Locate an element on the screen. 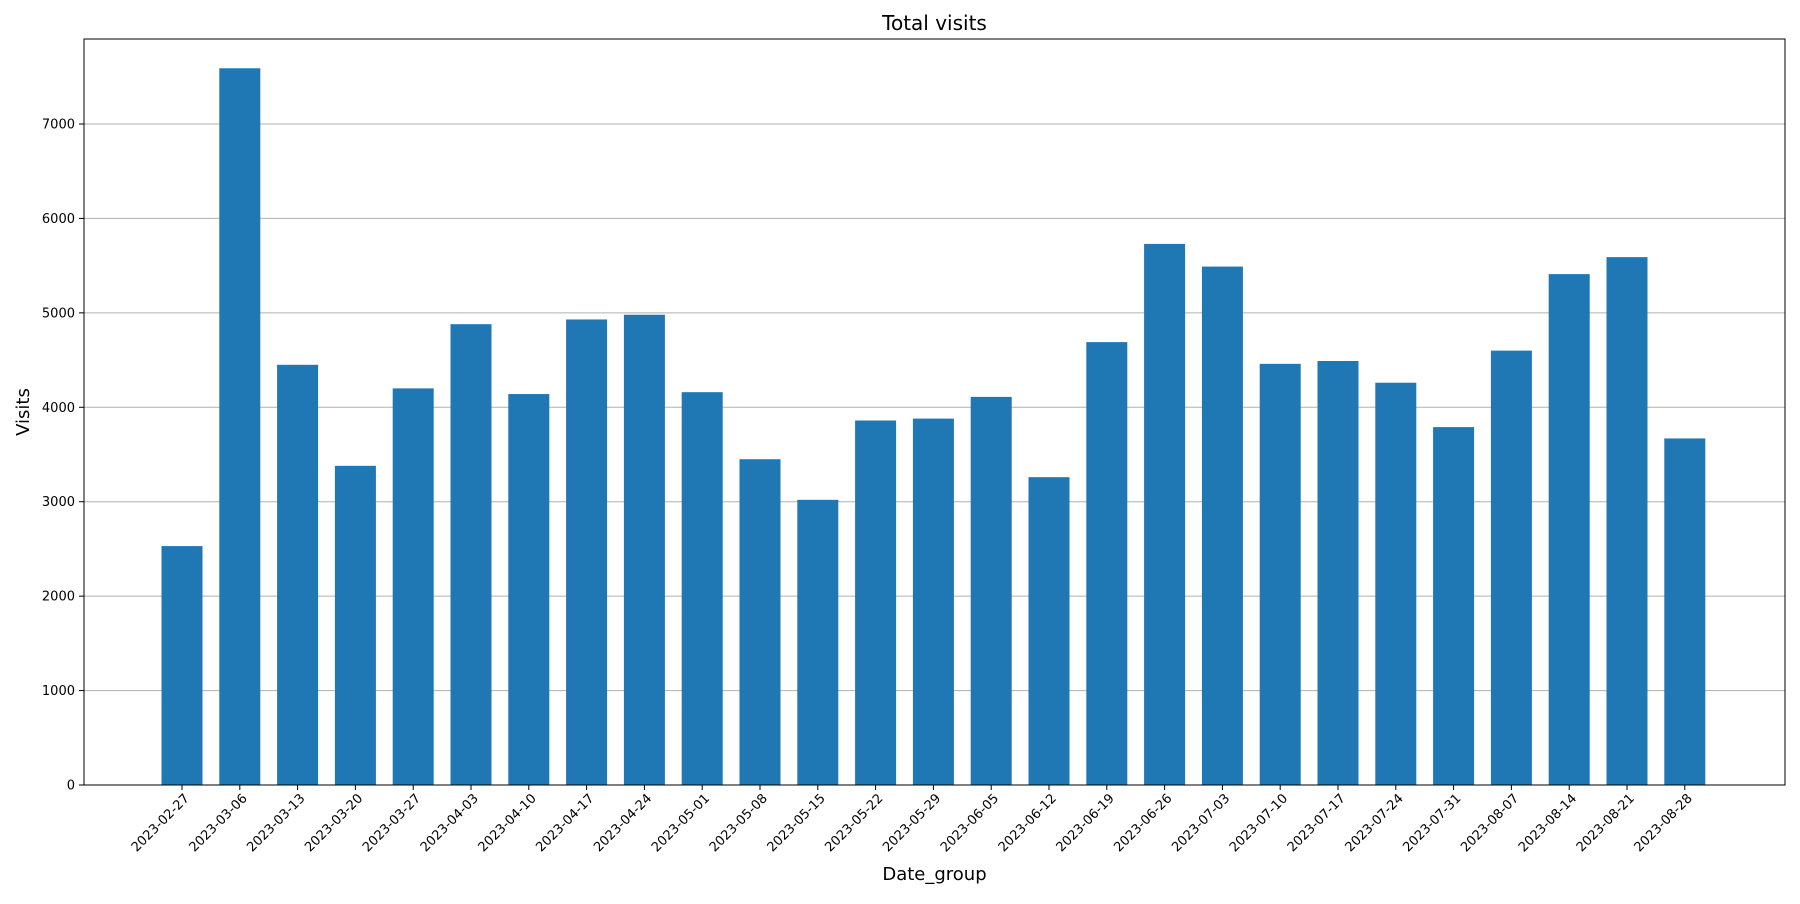 The width and height of the screenshot is (1800, 904). x-tick-label: 2023-07-17 is located at coordinates (1317, 823).